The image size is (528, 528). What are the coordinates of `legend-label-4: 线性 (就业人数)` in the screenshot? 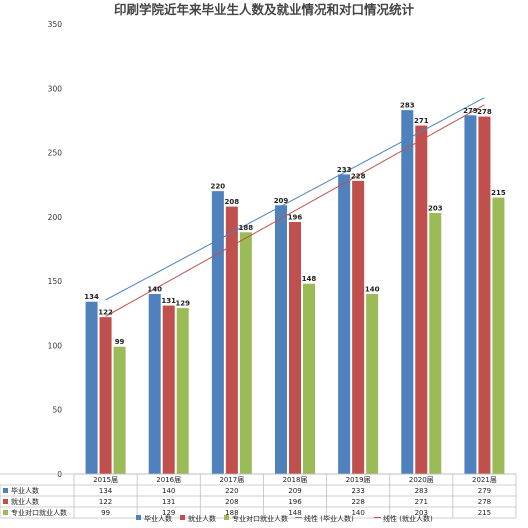 It's located at (408, 518).